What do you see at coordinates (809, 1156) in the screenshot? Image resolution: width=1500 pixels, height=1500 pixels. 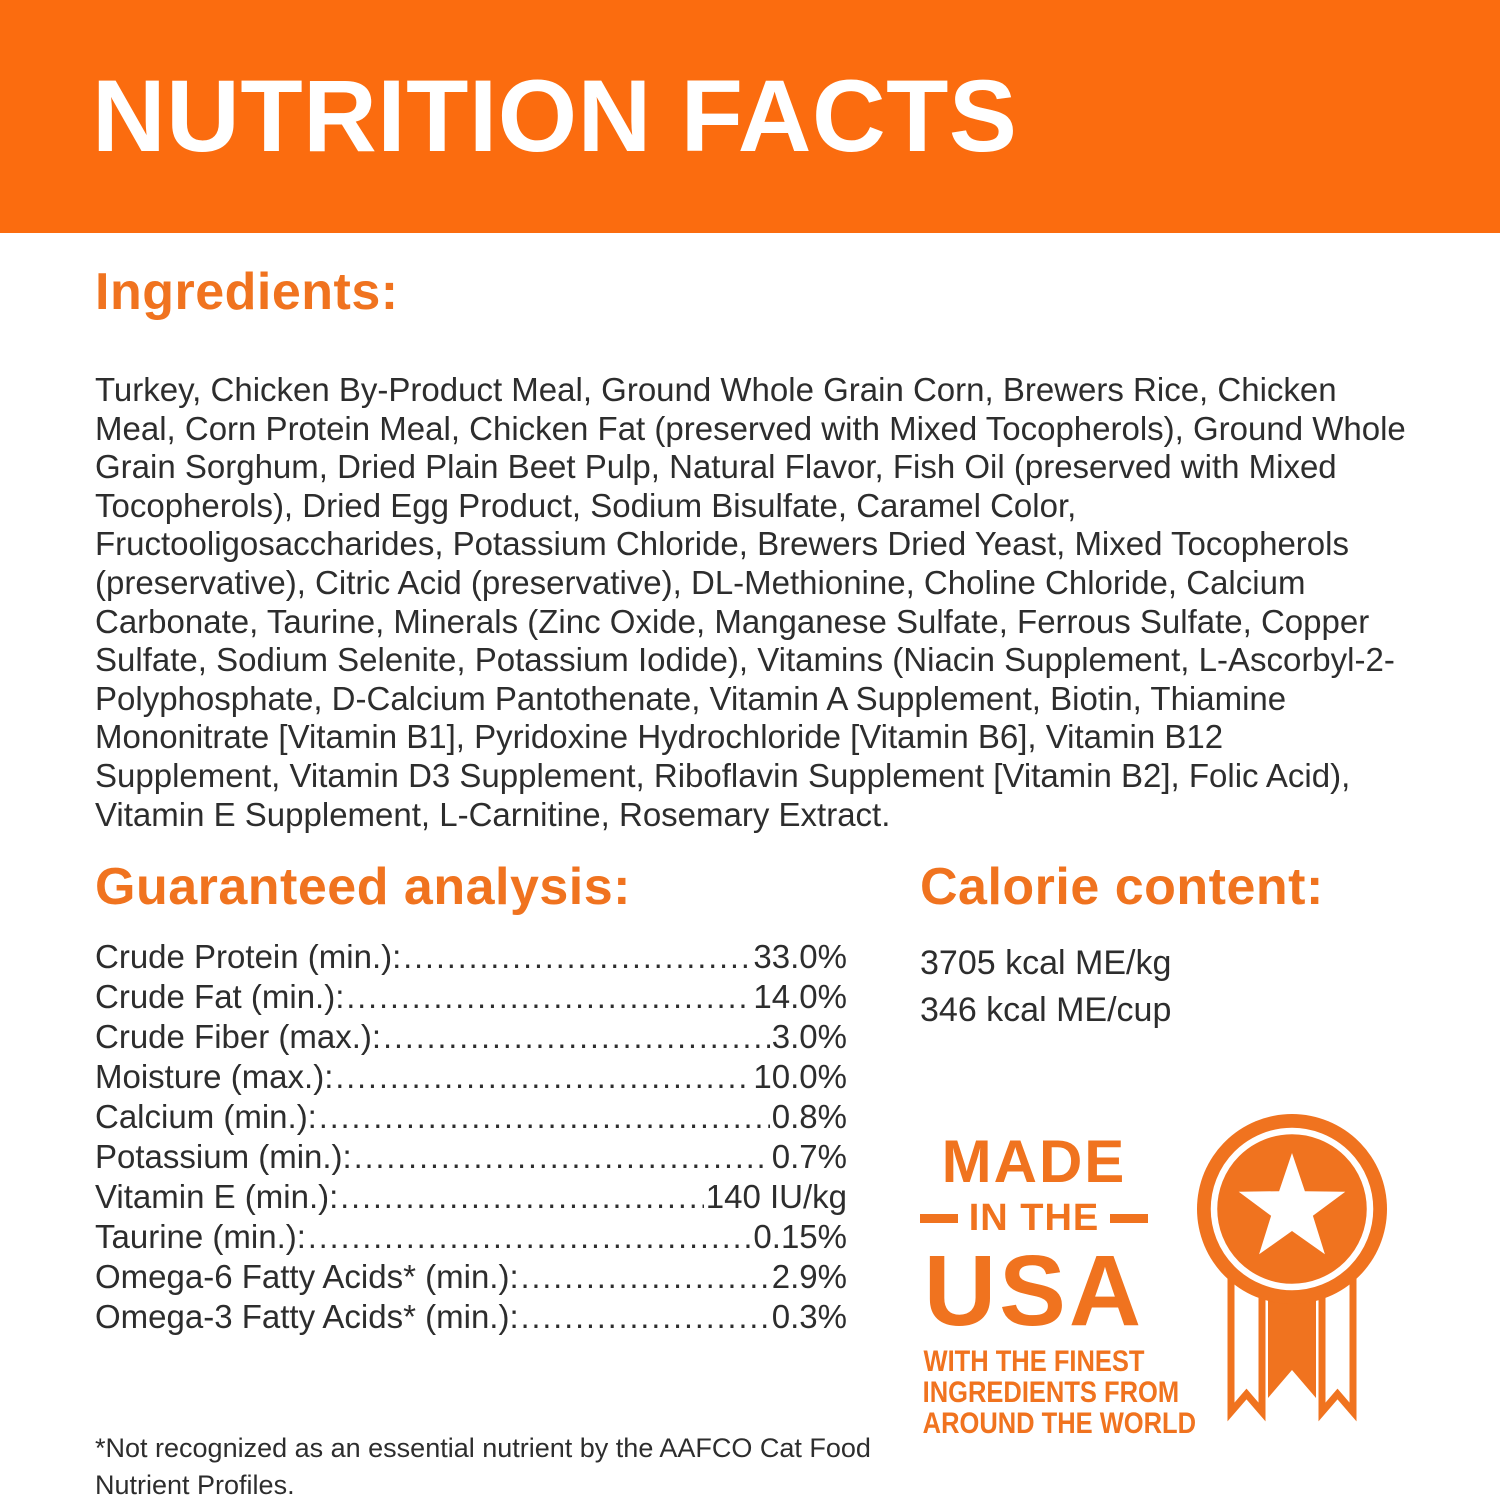 I see `analysis-value: 0.7%` at bounding box center [809, 1156].